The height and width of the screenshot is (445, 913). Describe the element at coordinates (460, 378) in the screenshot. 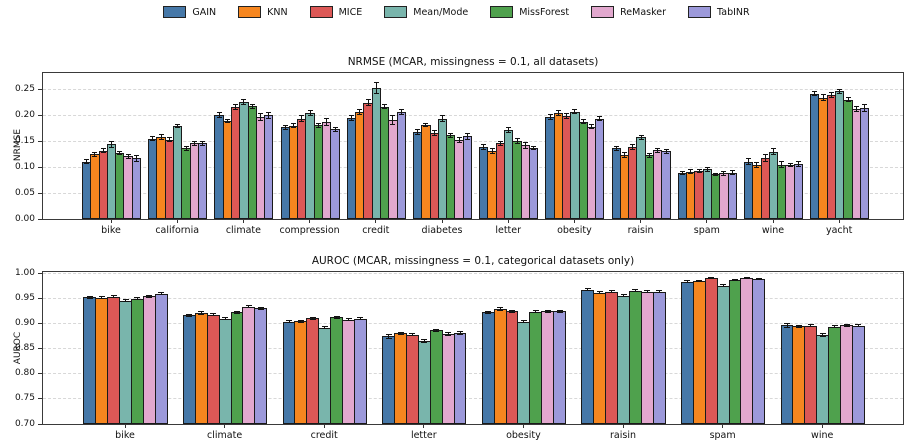

I see `bar-letter-tabinr` at that location.